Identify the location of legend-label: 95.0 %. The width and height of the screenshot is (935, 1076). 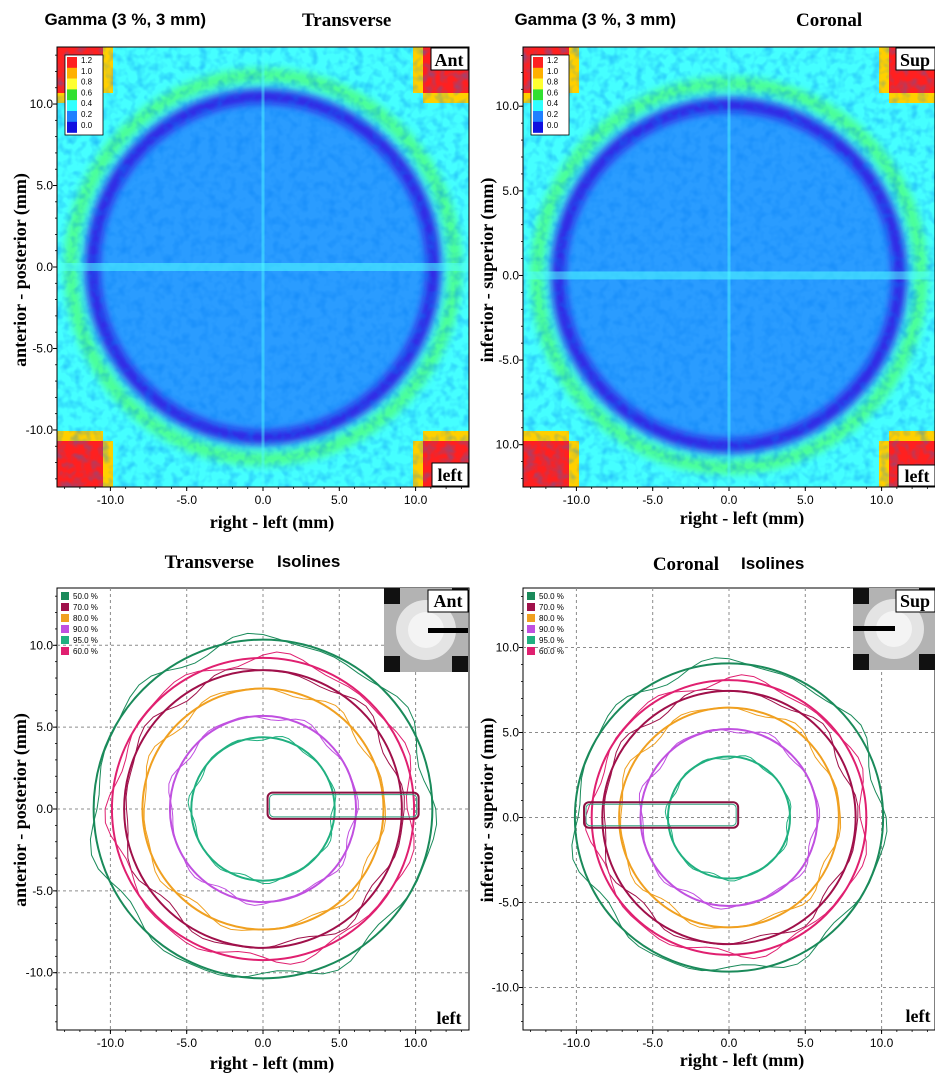
(551, 640).